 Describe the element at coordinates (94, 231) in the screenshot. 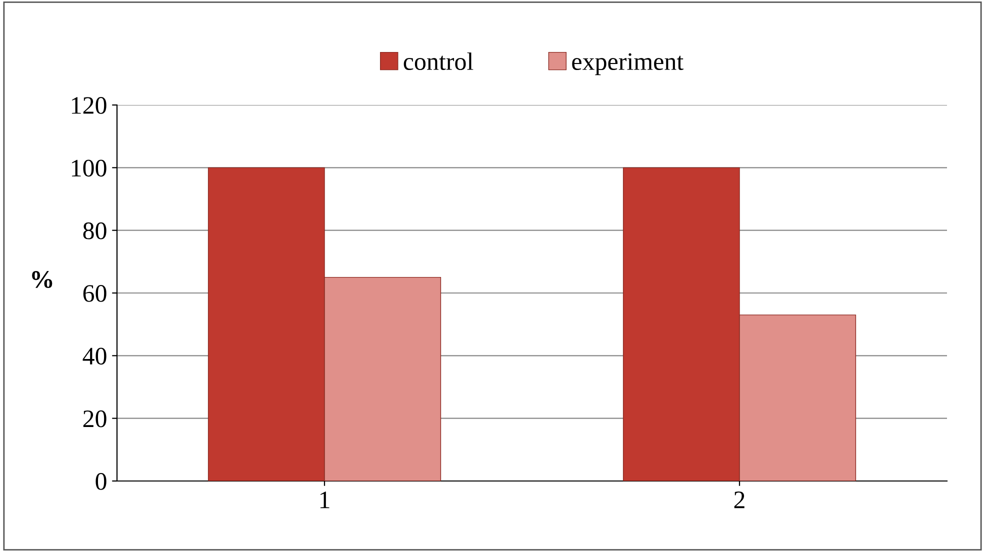

I see `y-tick-label: 80` at that location.